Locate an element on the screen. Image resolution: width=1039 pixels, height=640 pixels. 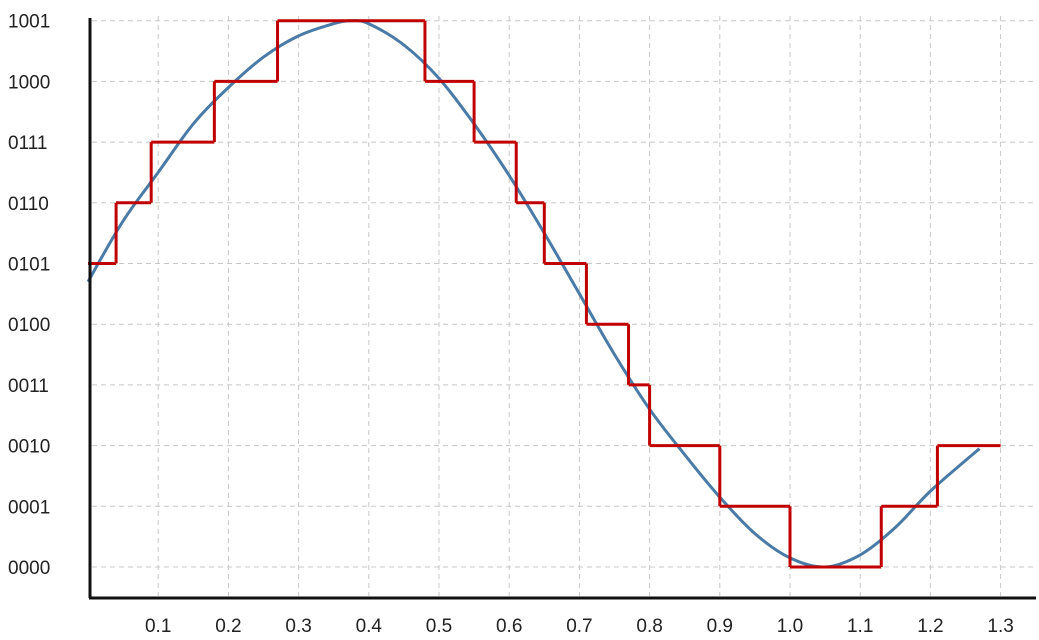
x-tick-label: 0.9 is located at coordinates (720, 626).